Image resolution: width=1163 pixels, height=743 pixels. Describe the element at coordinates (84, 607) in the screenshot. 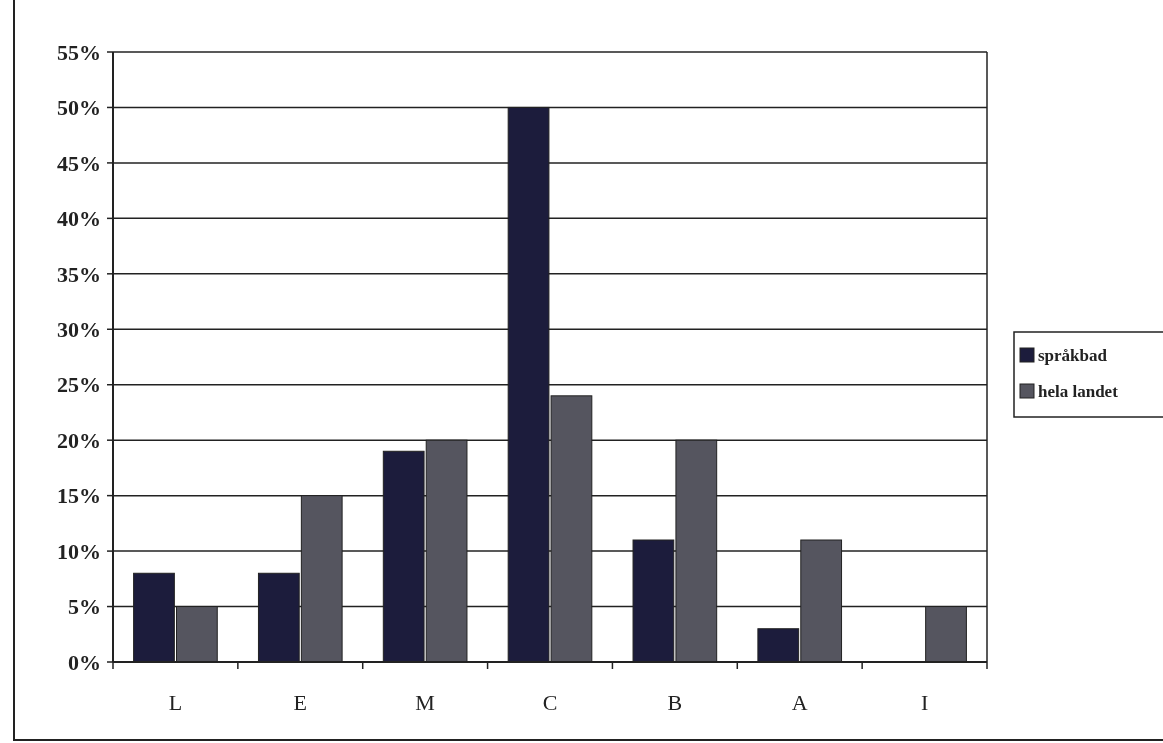

I see `y-tick-label: 5%` at that location.